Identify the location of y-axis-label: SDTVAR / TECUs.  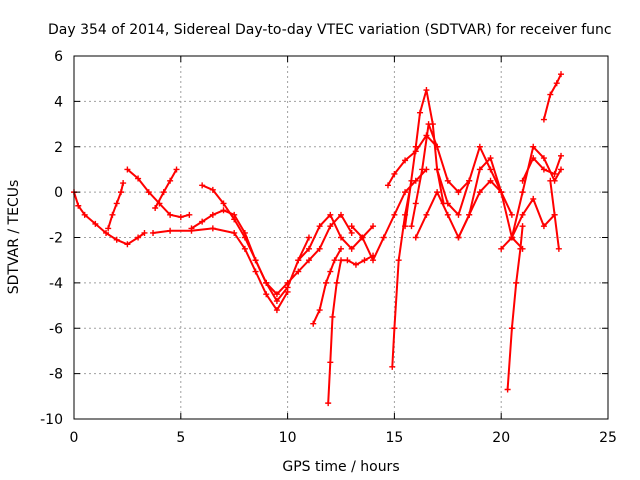
(14, 237).